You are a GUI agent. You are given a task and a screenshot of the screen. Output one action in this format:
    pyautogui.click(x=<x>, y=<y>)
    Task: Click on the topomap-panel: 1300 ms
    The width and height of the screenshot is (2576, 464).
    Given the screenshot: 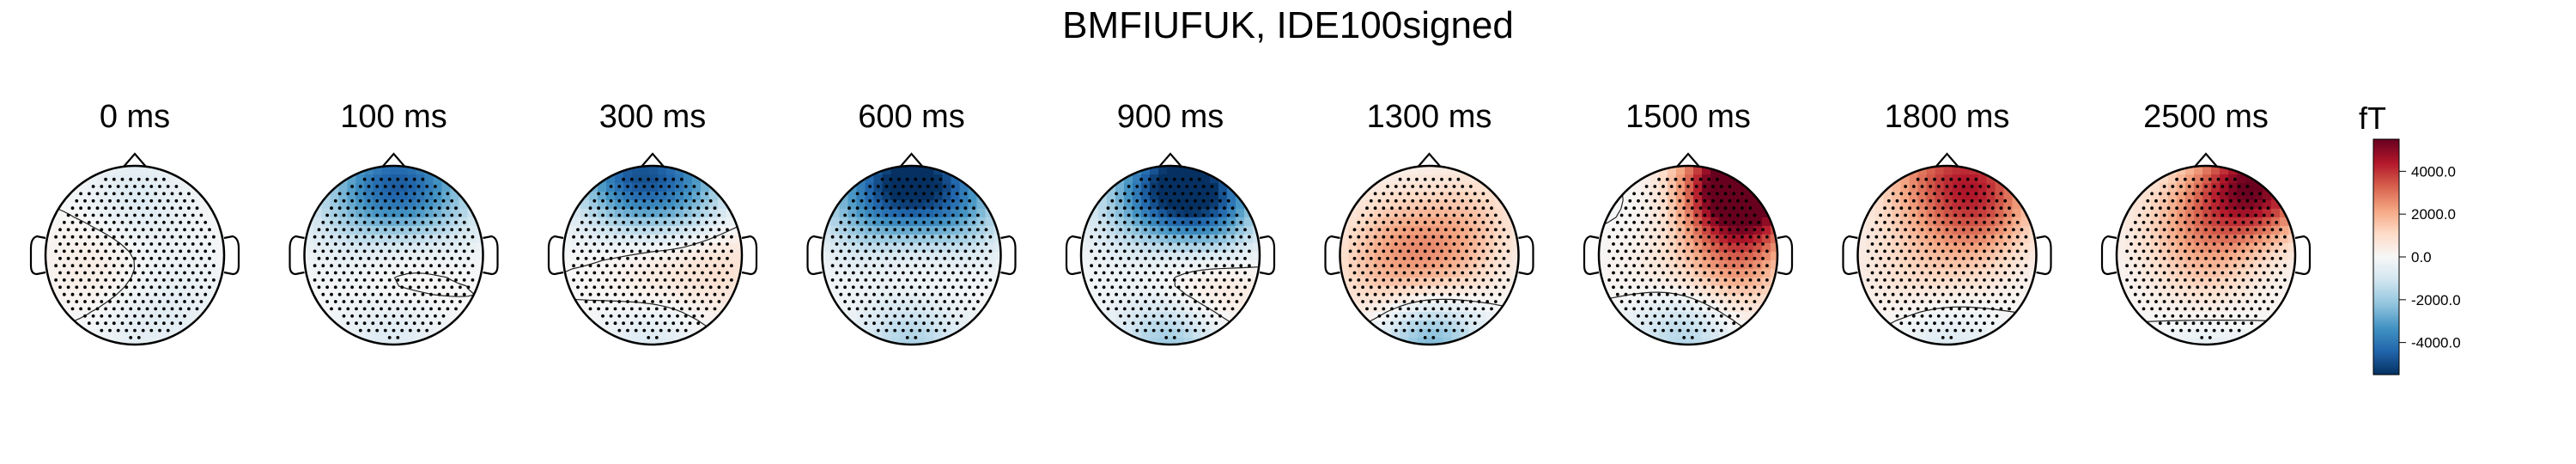 What is the action you would take?
    pyautogui.click(x=1429, y=222)
    